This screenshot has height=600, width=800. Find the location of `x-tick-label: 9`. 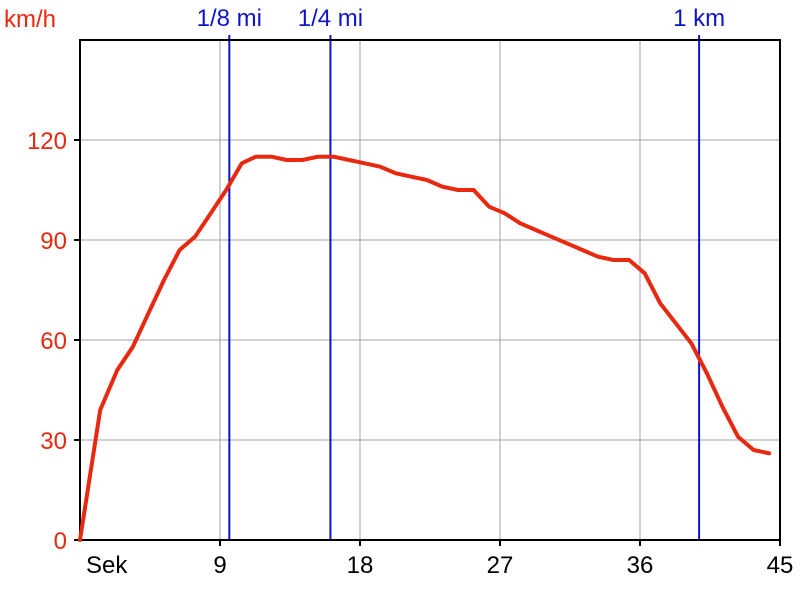

x-tick-label: 9 is located at coordinates (219, 565).